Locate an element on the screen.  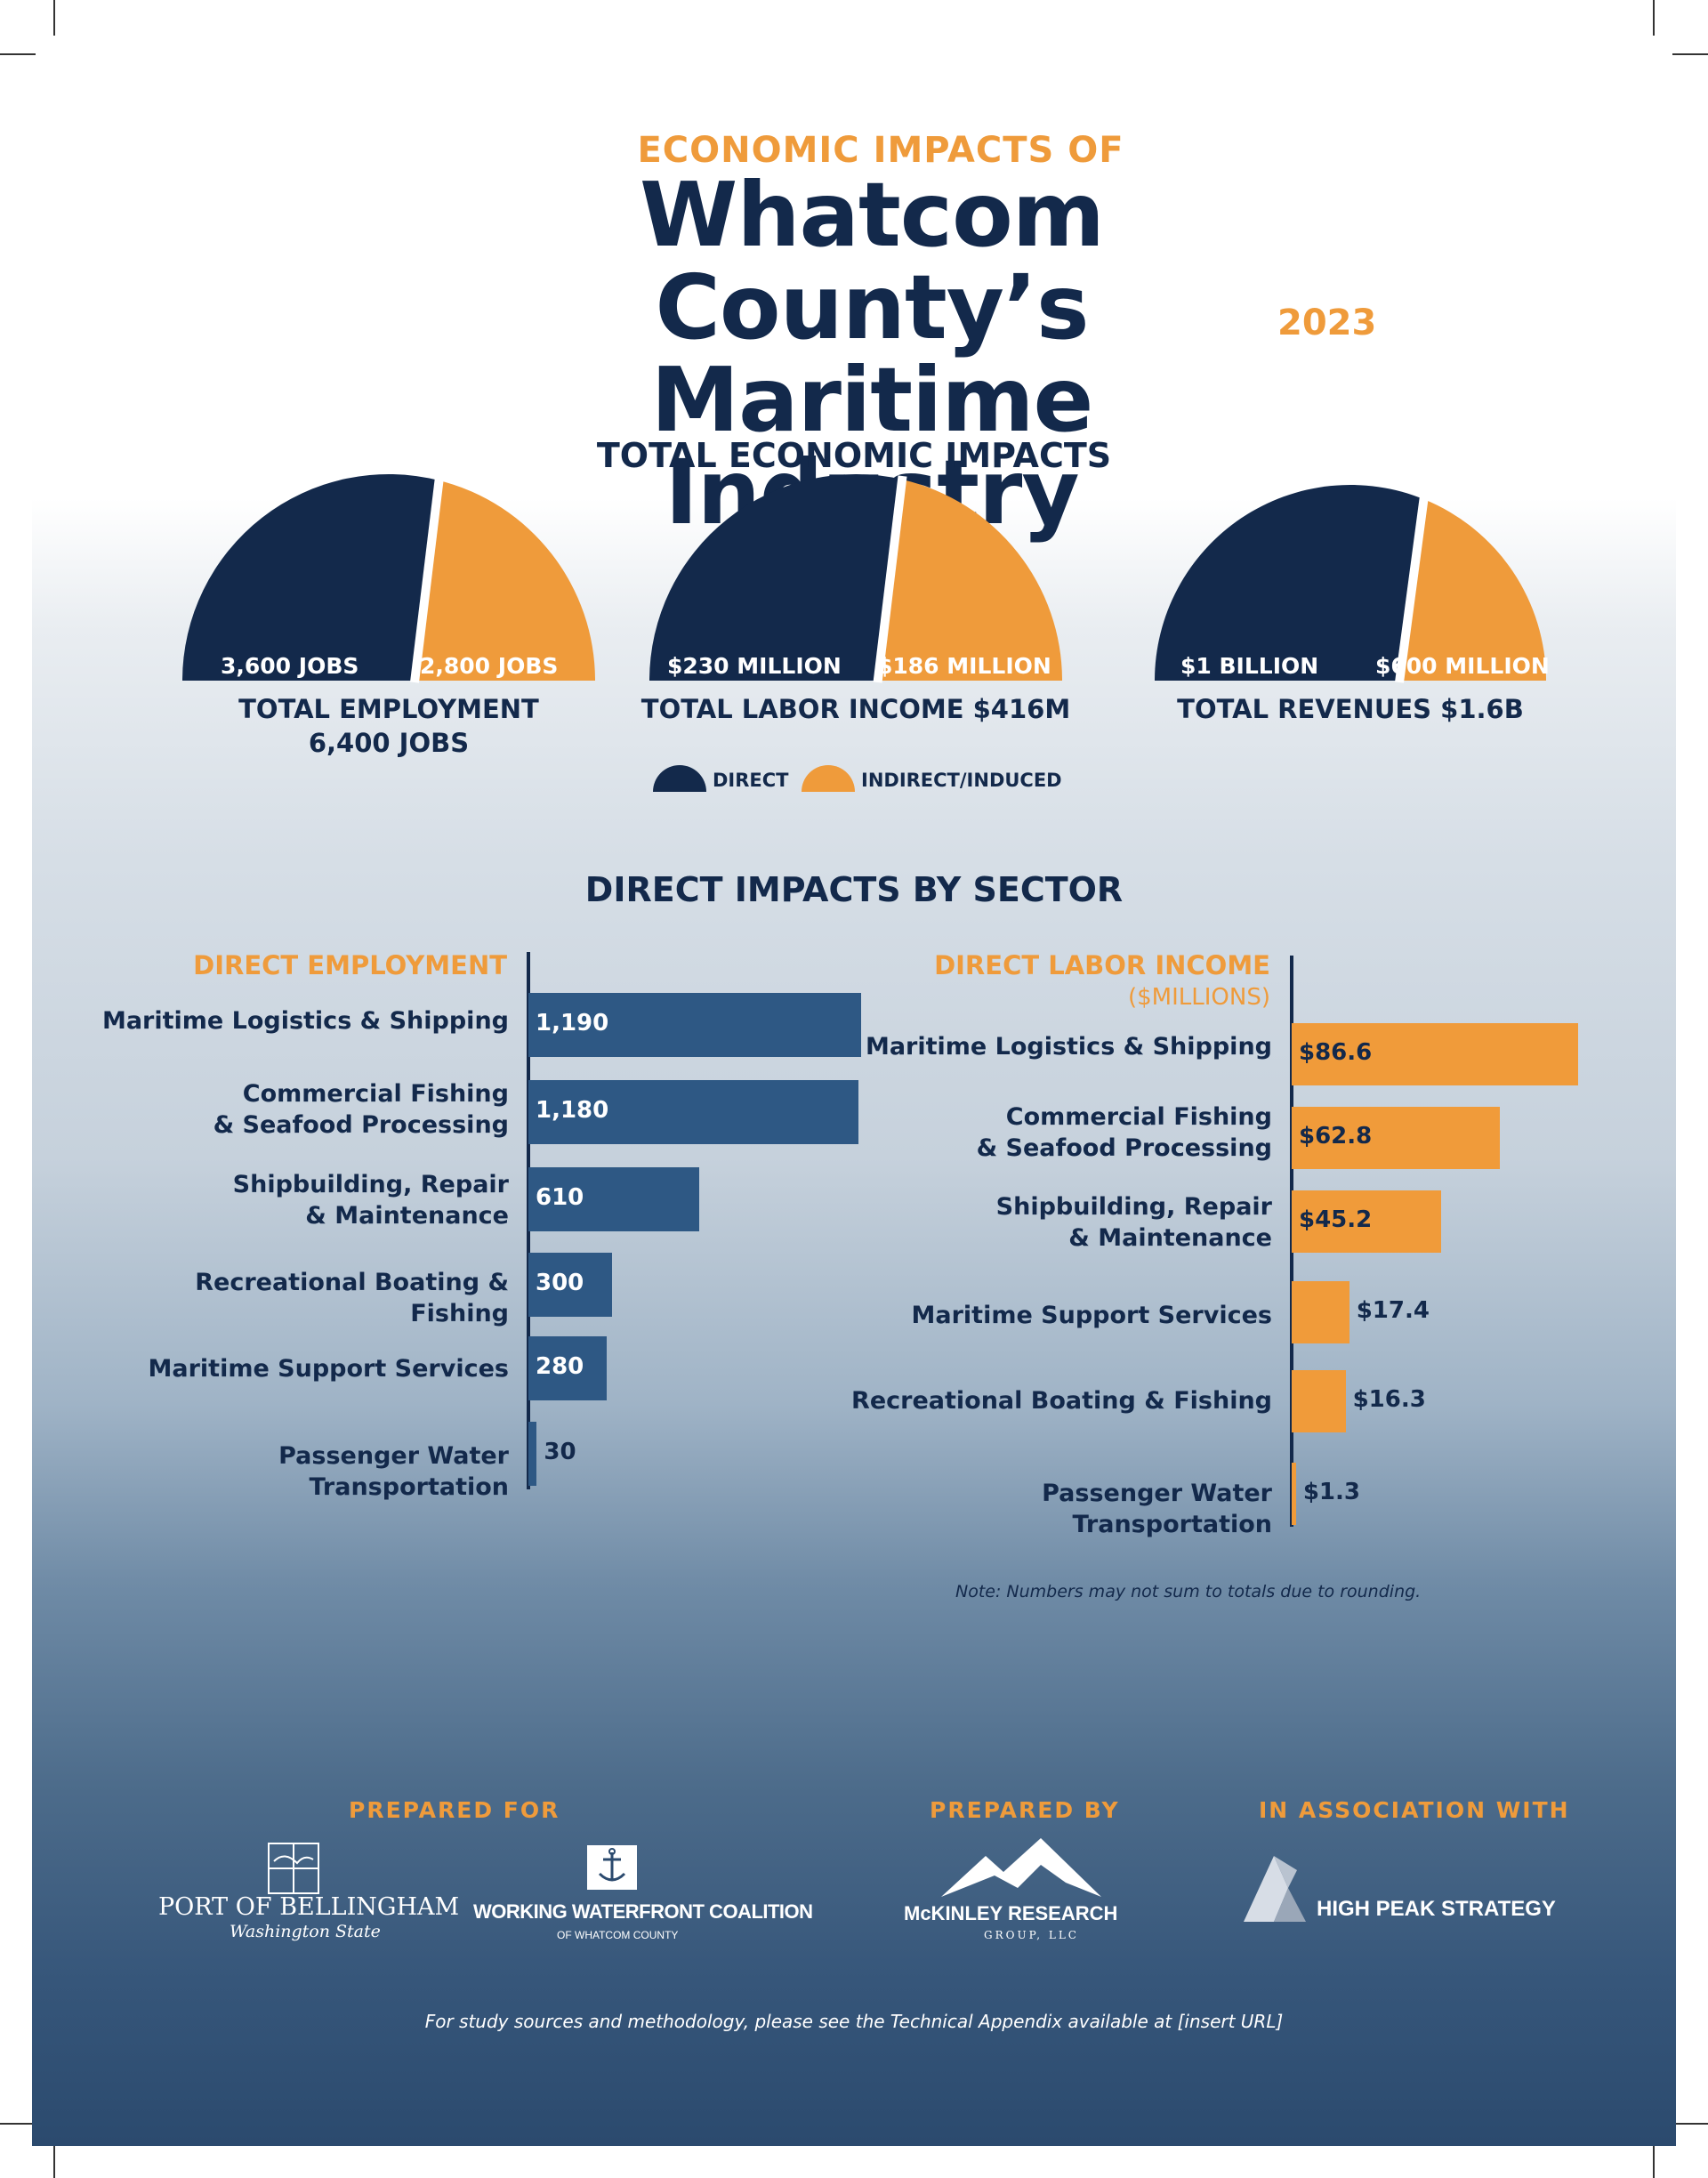
labor-income-caption-line1: TOTAL LABOR INCOME $416M is located at coordinates (855, 709).